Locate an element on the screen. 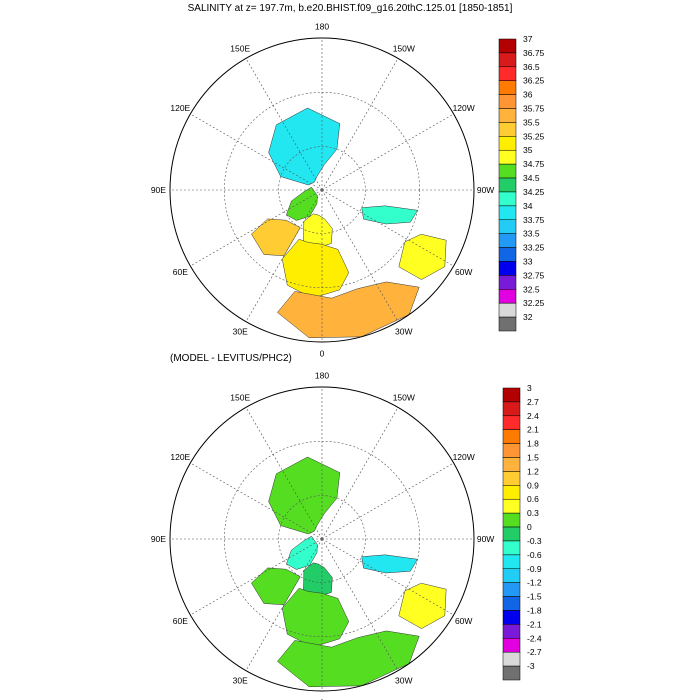 This screenshot has height=700, width=700. colorbar-label: 0.6 is located at coordinates (533, 499).